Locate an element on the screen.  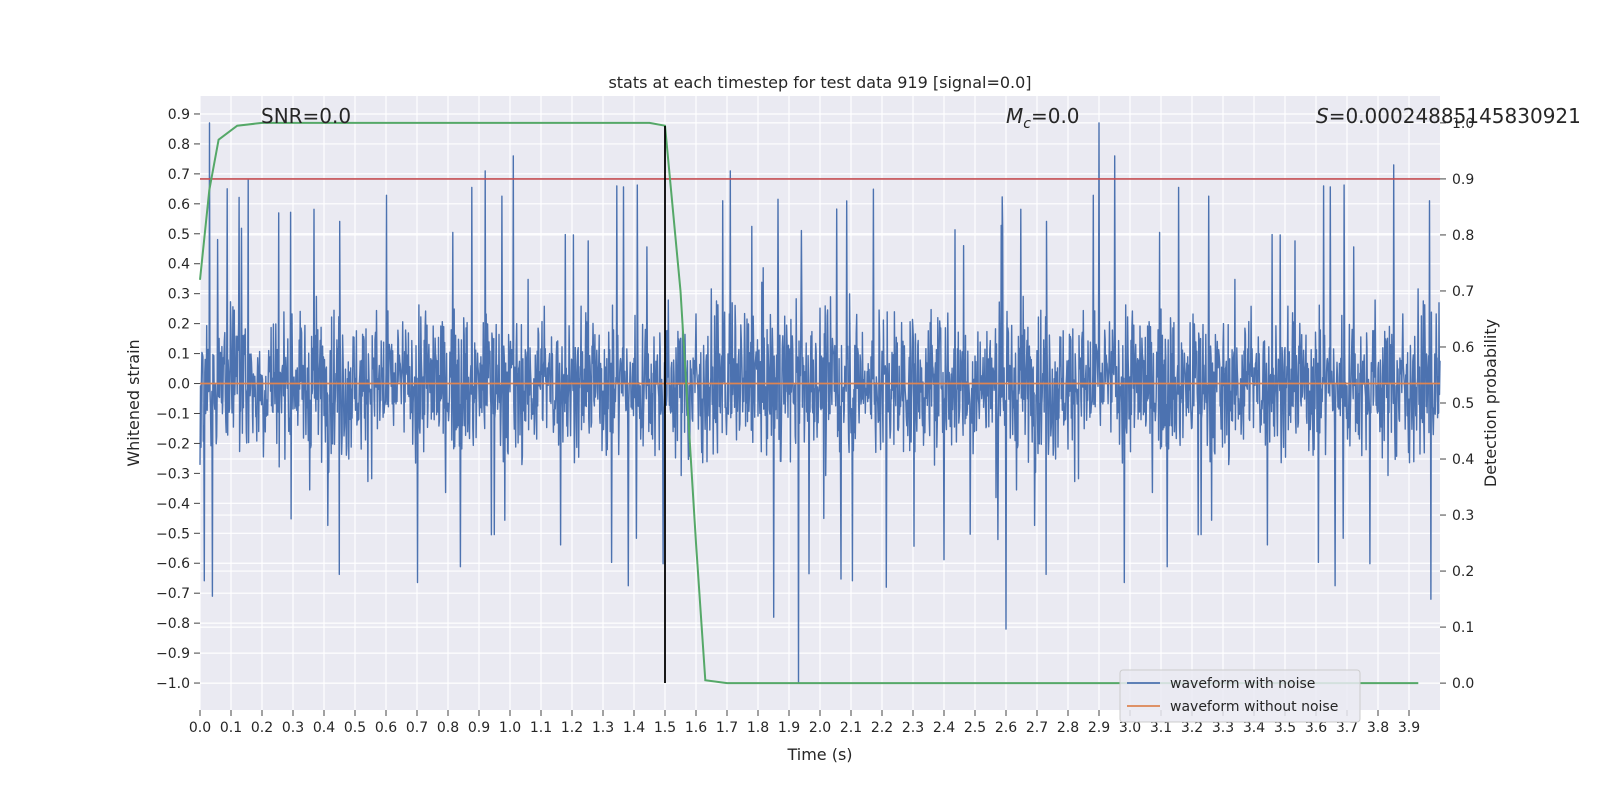
y-right-tick-label: 0.3 is located at coordinates (1463, 516).